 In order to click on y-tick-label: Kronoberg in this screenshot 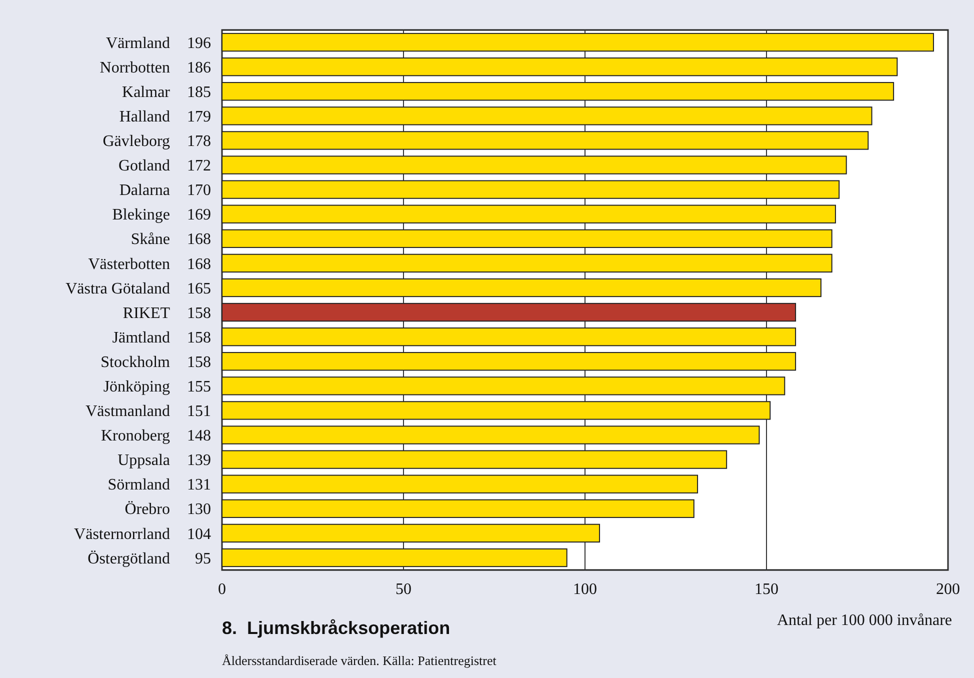, I will do `click(135, 436)`.